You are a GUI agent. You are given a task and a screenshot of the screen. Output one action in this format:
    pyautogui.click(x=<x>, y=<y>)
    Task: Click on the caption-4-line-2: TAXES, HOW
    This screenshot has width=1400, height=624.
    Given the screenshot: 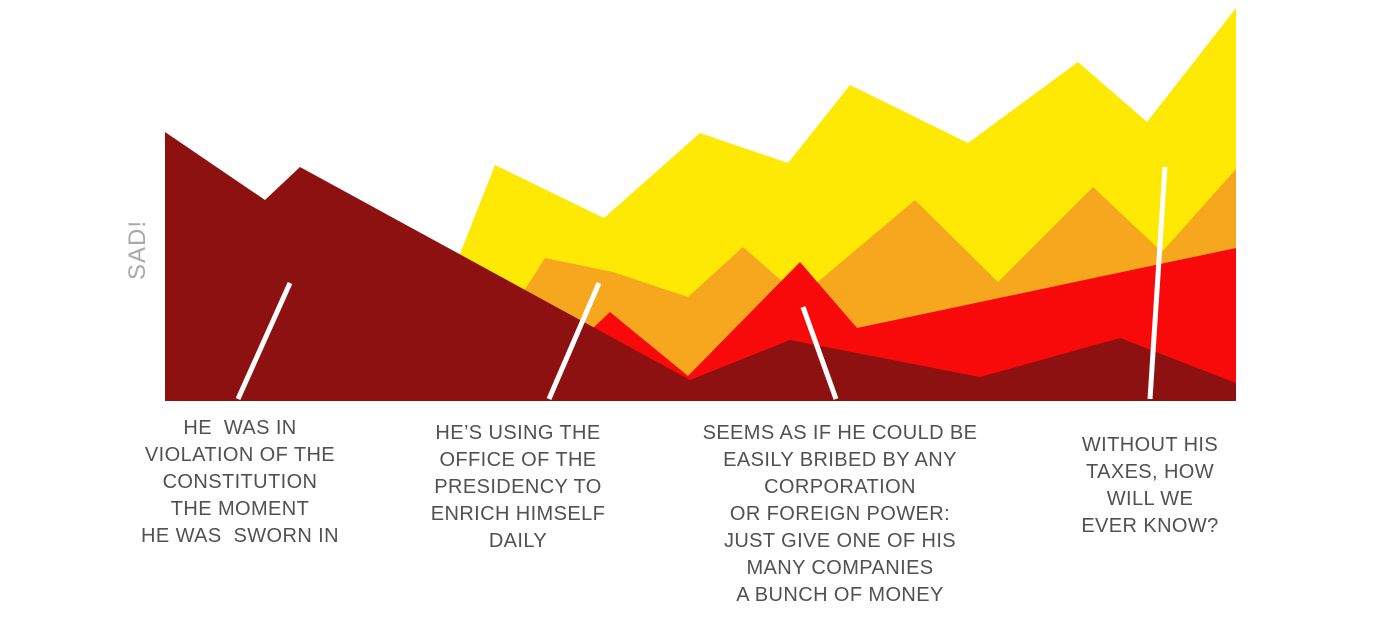 What is the action you would take?
    pyautogui.click(x=1150, y=472)
    